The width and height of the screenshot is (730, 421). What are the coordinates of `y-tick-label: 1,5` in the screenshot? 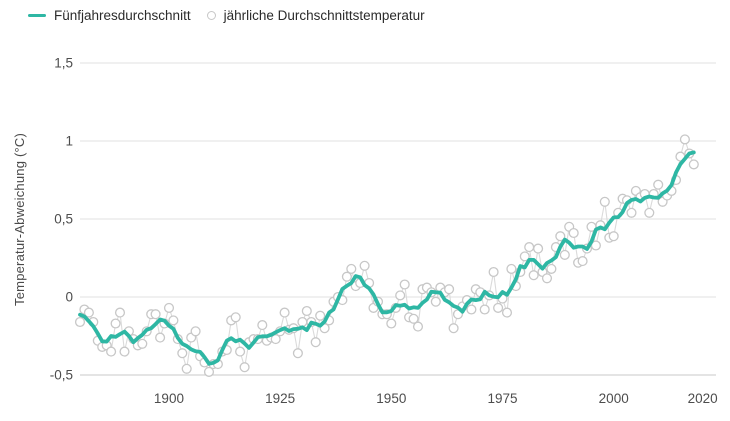 It's located at (63, 63).